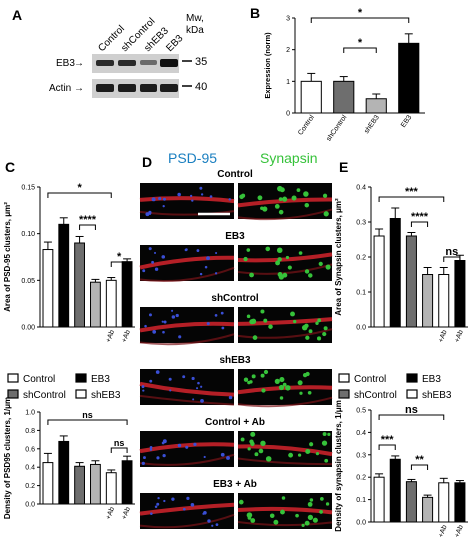 The height and width of the screenshot is (555, 473). What do you see at coordinates (60, 88) in the screenshot?
I see `blot-row-label-actin: Actin` at bounding box center [60, 88].